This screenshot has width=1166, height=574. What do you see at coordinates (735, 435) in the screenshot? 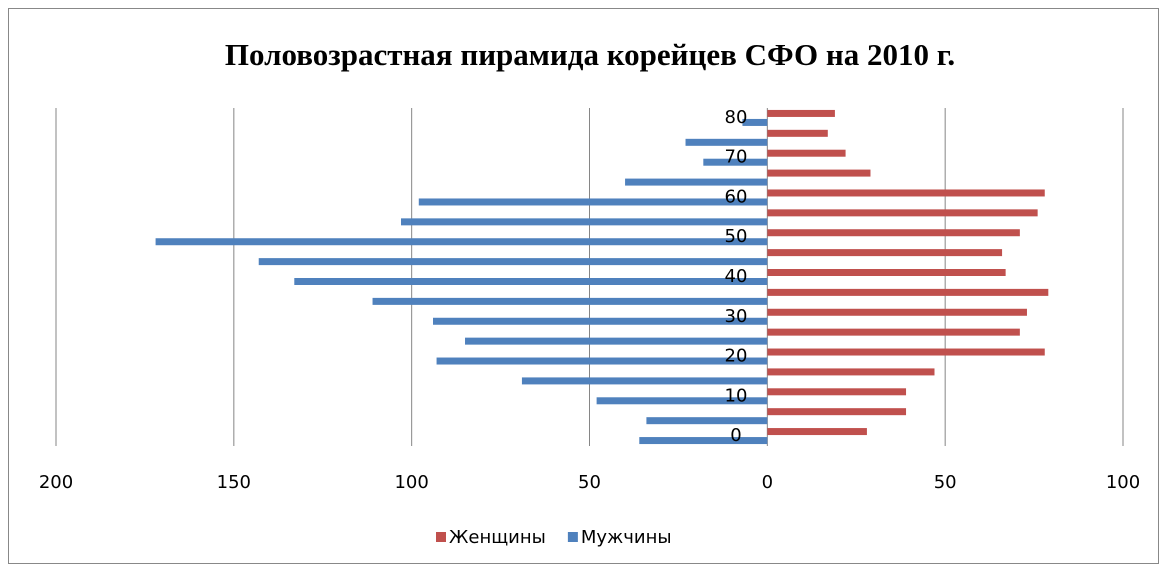
I see `y-tick-label: 0` at bounding box center [735, 435].